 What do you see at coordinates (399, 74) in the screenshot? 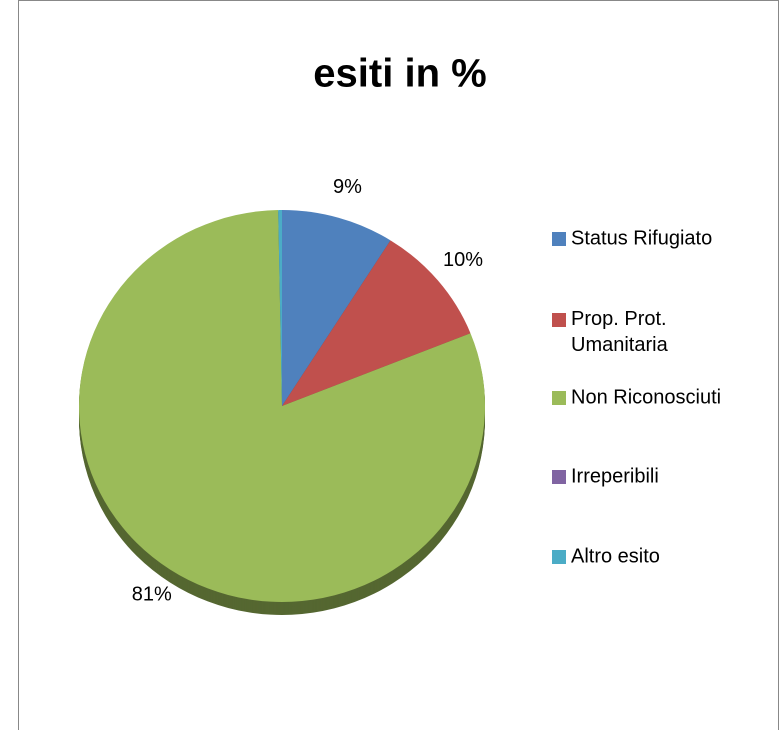
I see `chart-title: esiti in %` at bounding box center [399, 74].